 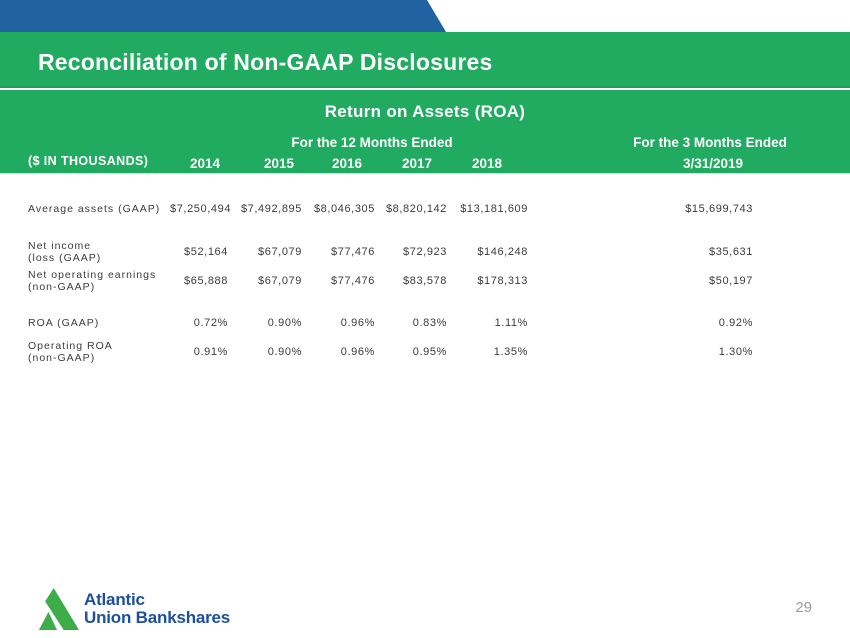 What do you see at coordinates (201, 209) in the screenshot?
I see `cell-value: $7,250,494` at bounding box center [201, 209].